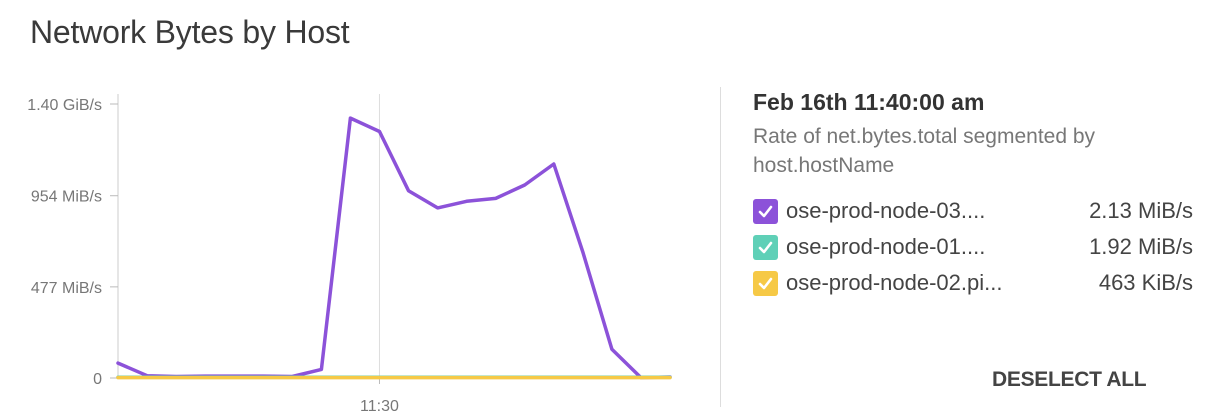 Image resolution: width=1208 pixels, height=414 pixels. I want to click on legend-host-value: 2.13 MiB/s, so click(1141, 210).